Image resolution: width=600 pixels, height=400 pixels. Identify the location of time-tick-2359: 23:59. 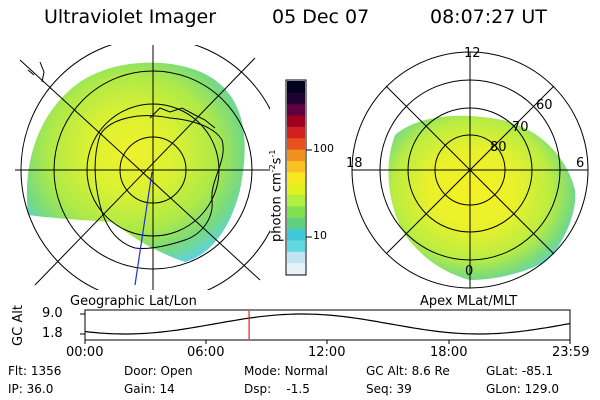
(571, 352).